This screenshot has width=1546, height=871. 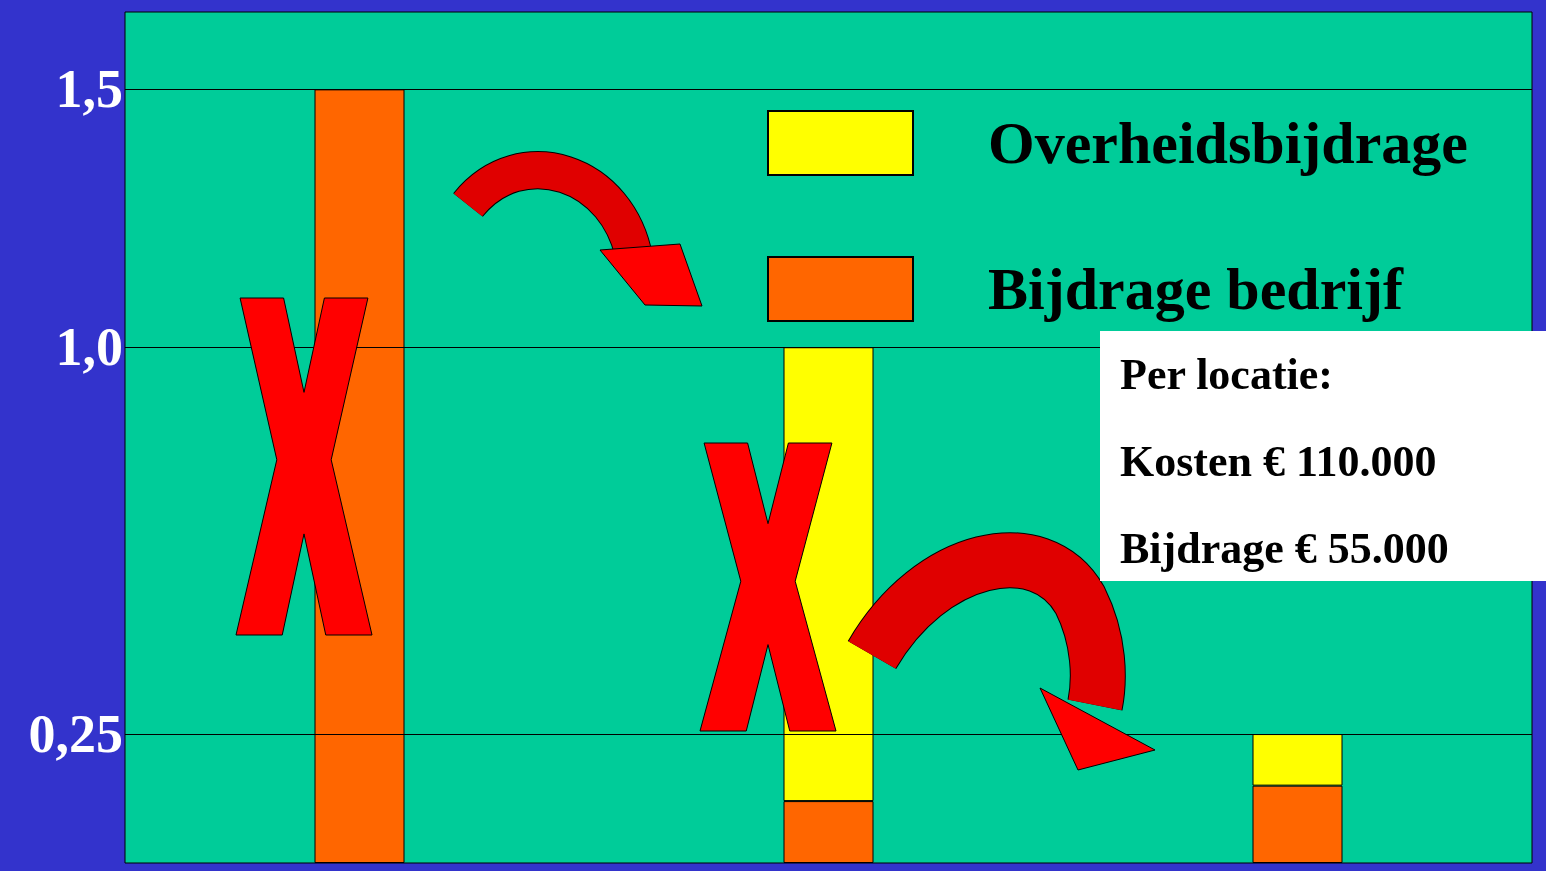 What do you see at coordinates (1285, 549) in the screenshot?
I see `annotation: Bijdrage € 55.000` at bounding box center [1285, 549].